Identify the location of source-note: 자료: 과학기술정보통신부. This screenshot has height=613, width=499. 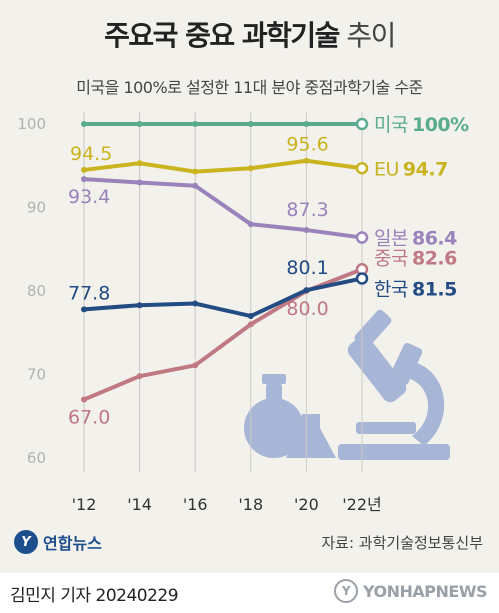
(402, 543).